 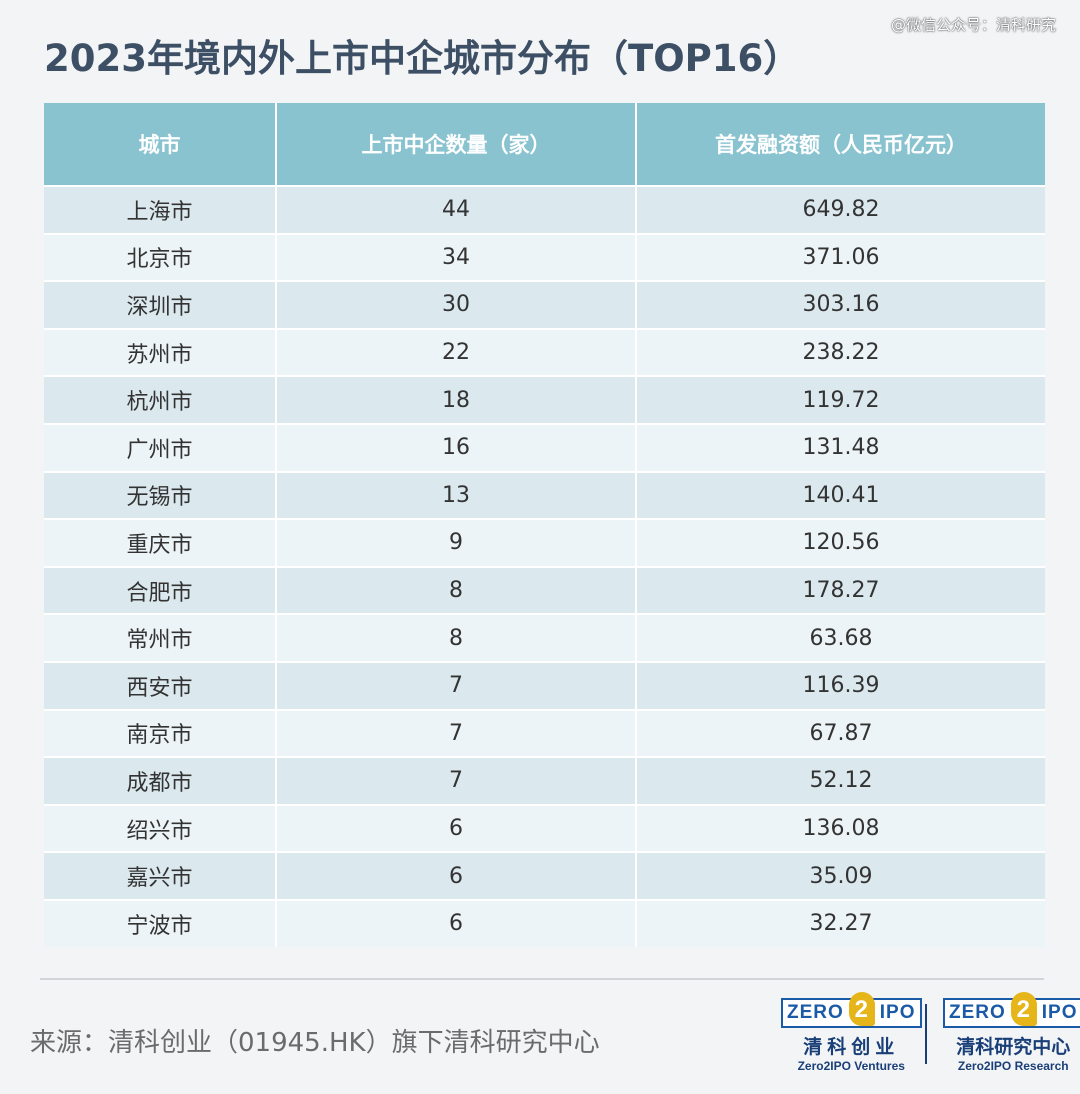 I want to click on table-row: 深圳市 30 303.16, so click(x=544, y=304).